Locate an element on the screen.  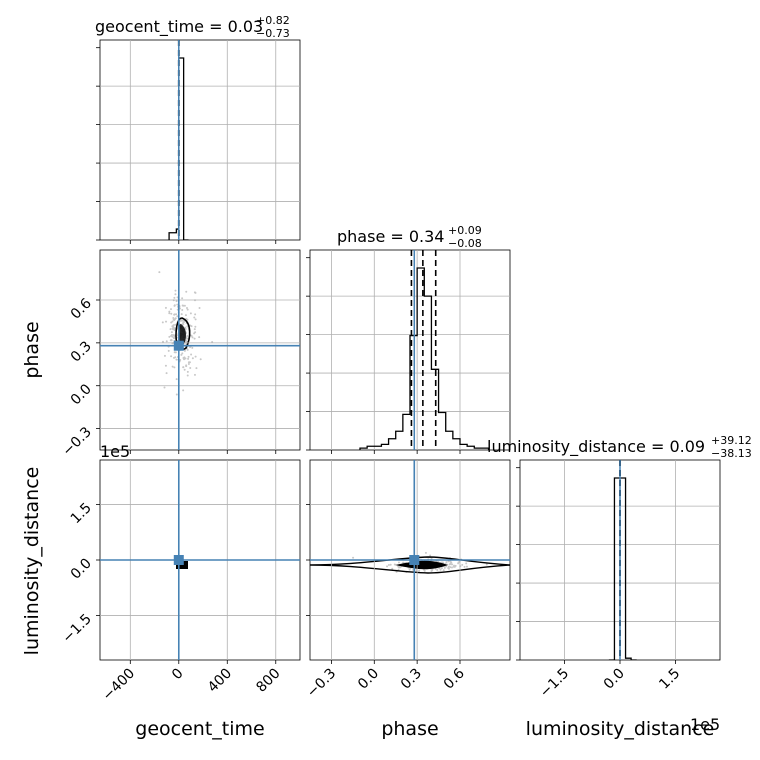
ytick-label: 0.6 is located at coordinates (81, 308).